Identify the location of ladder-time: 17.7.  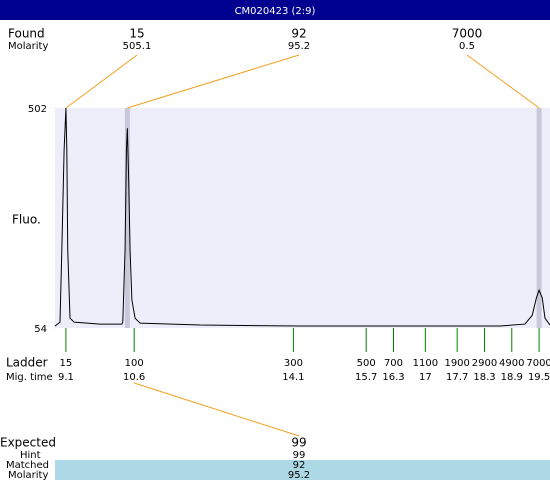
(457, 377).